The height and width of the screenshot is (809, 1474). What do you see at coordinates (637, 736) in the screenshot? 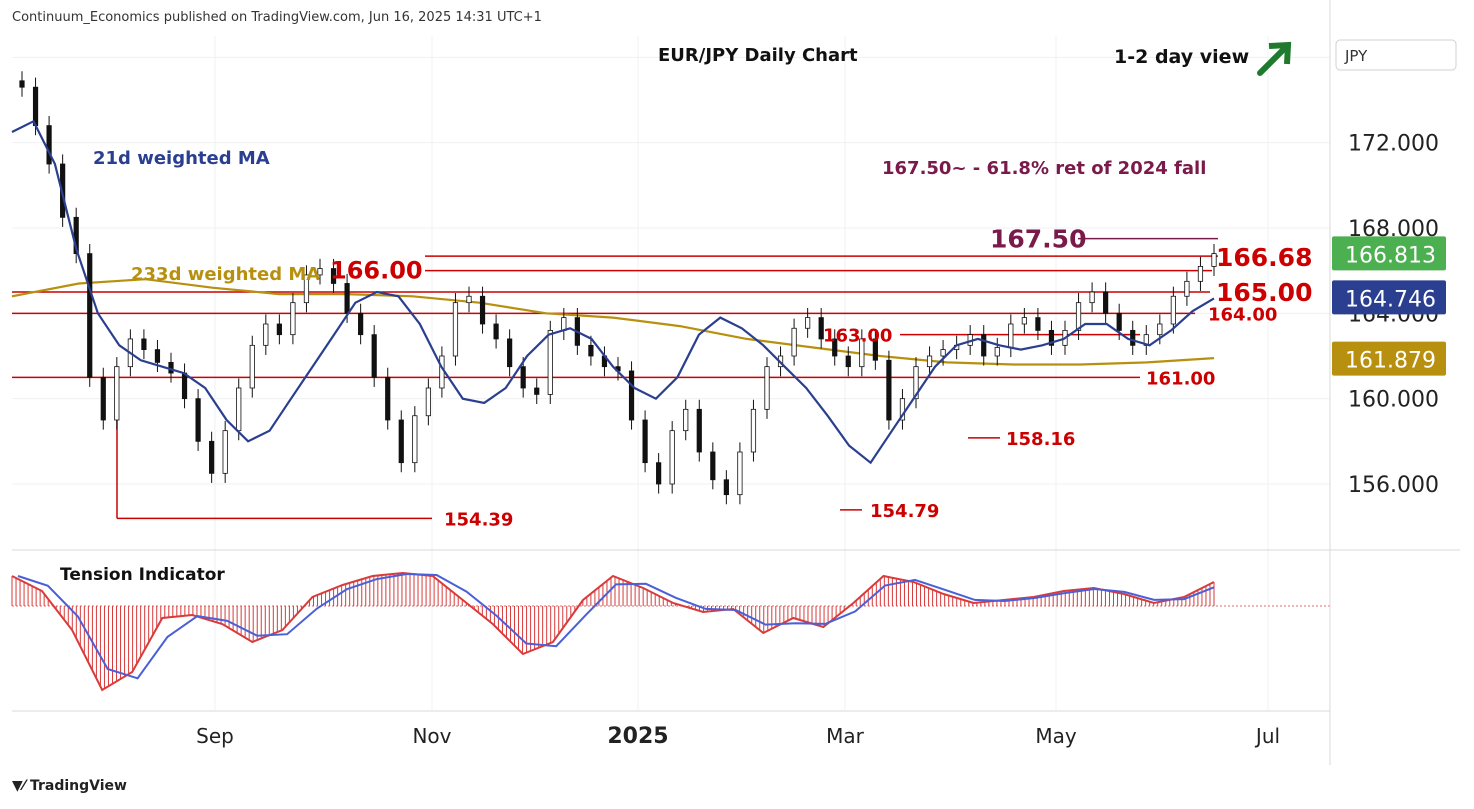
I see `x-tick-label: 2025` at bounding box center [637, 736].